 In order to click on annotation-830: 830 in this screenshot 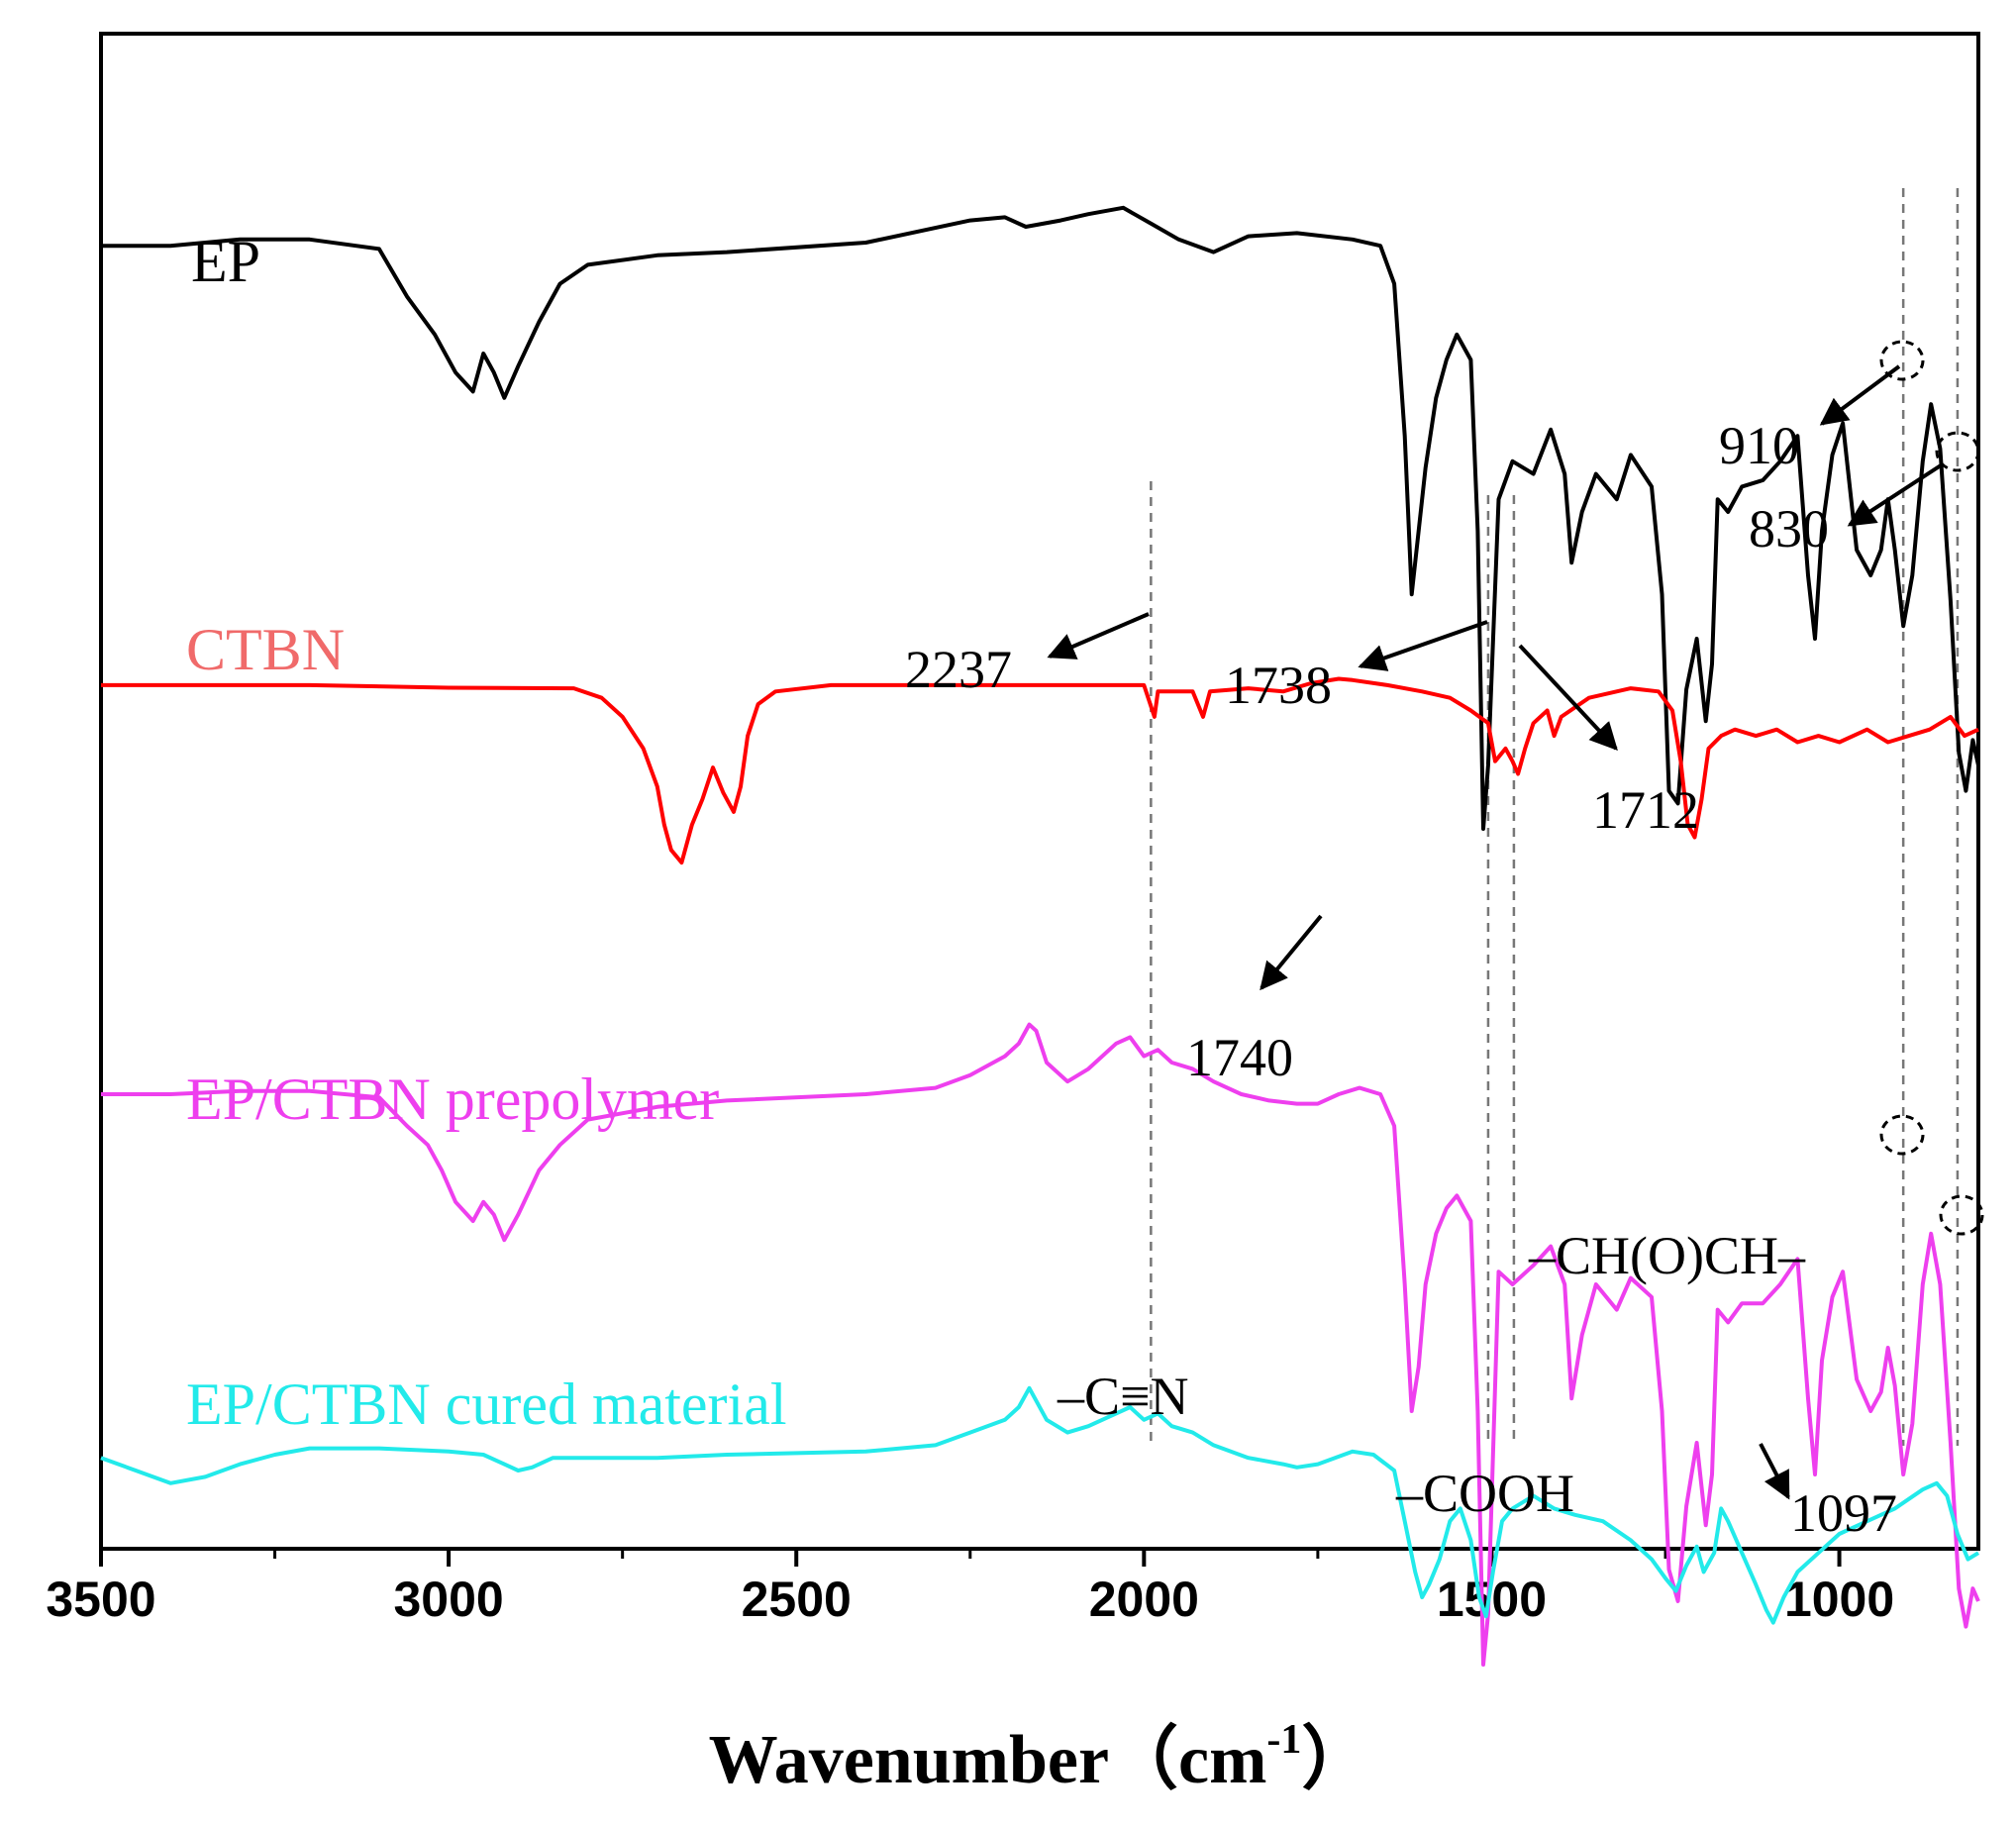, I will do `click(1789, 529)`.